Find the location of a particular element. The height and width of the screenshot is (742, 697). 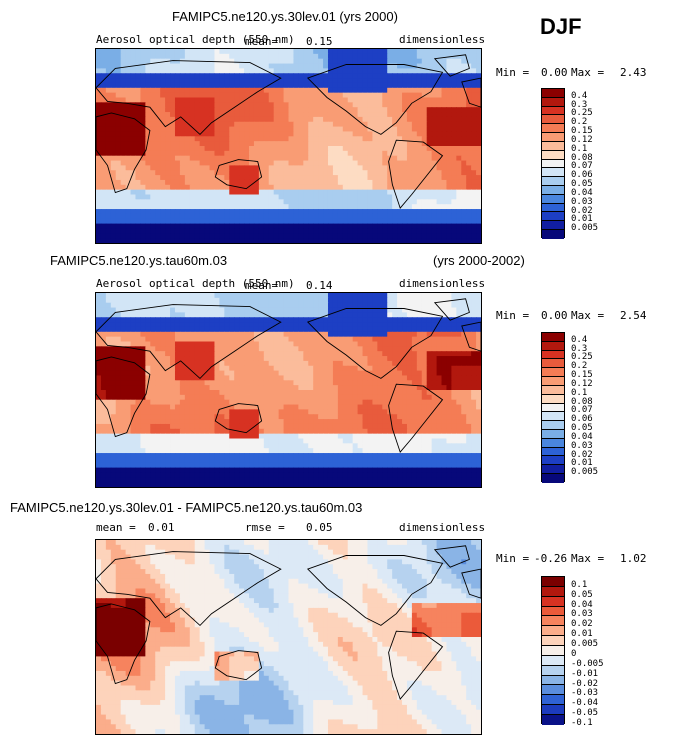

panel3-max-value: 1.02 is located at coordinates (633, 558).